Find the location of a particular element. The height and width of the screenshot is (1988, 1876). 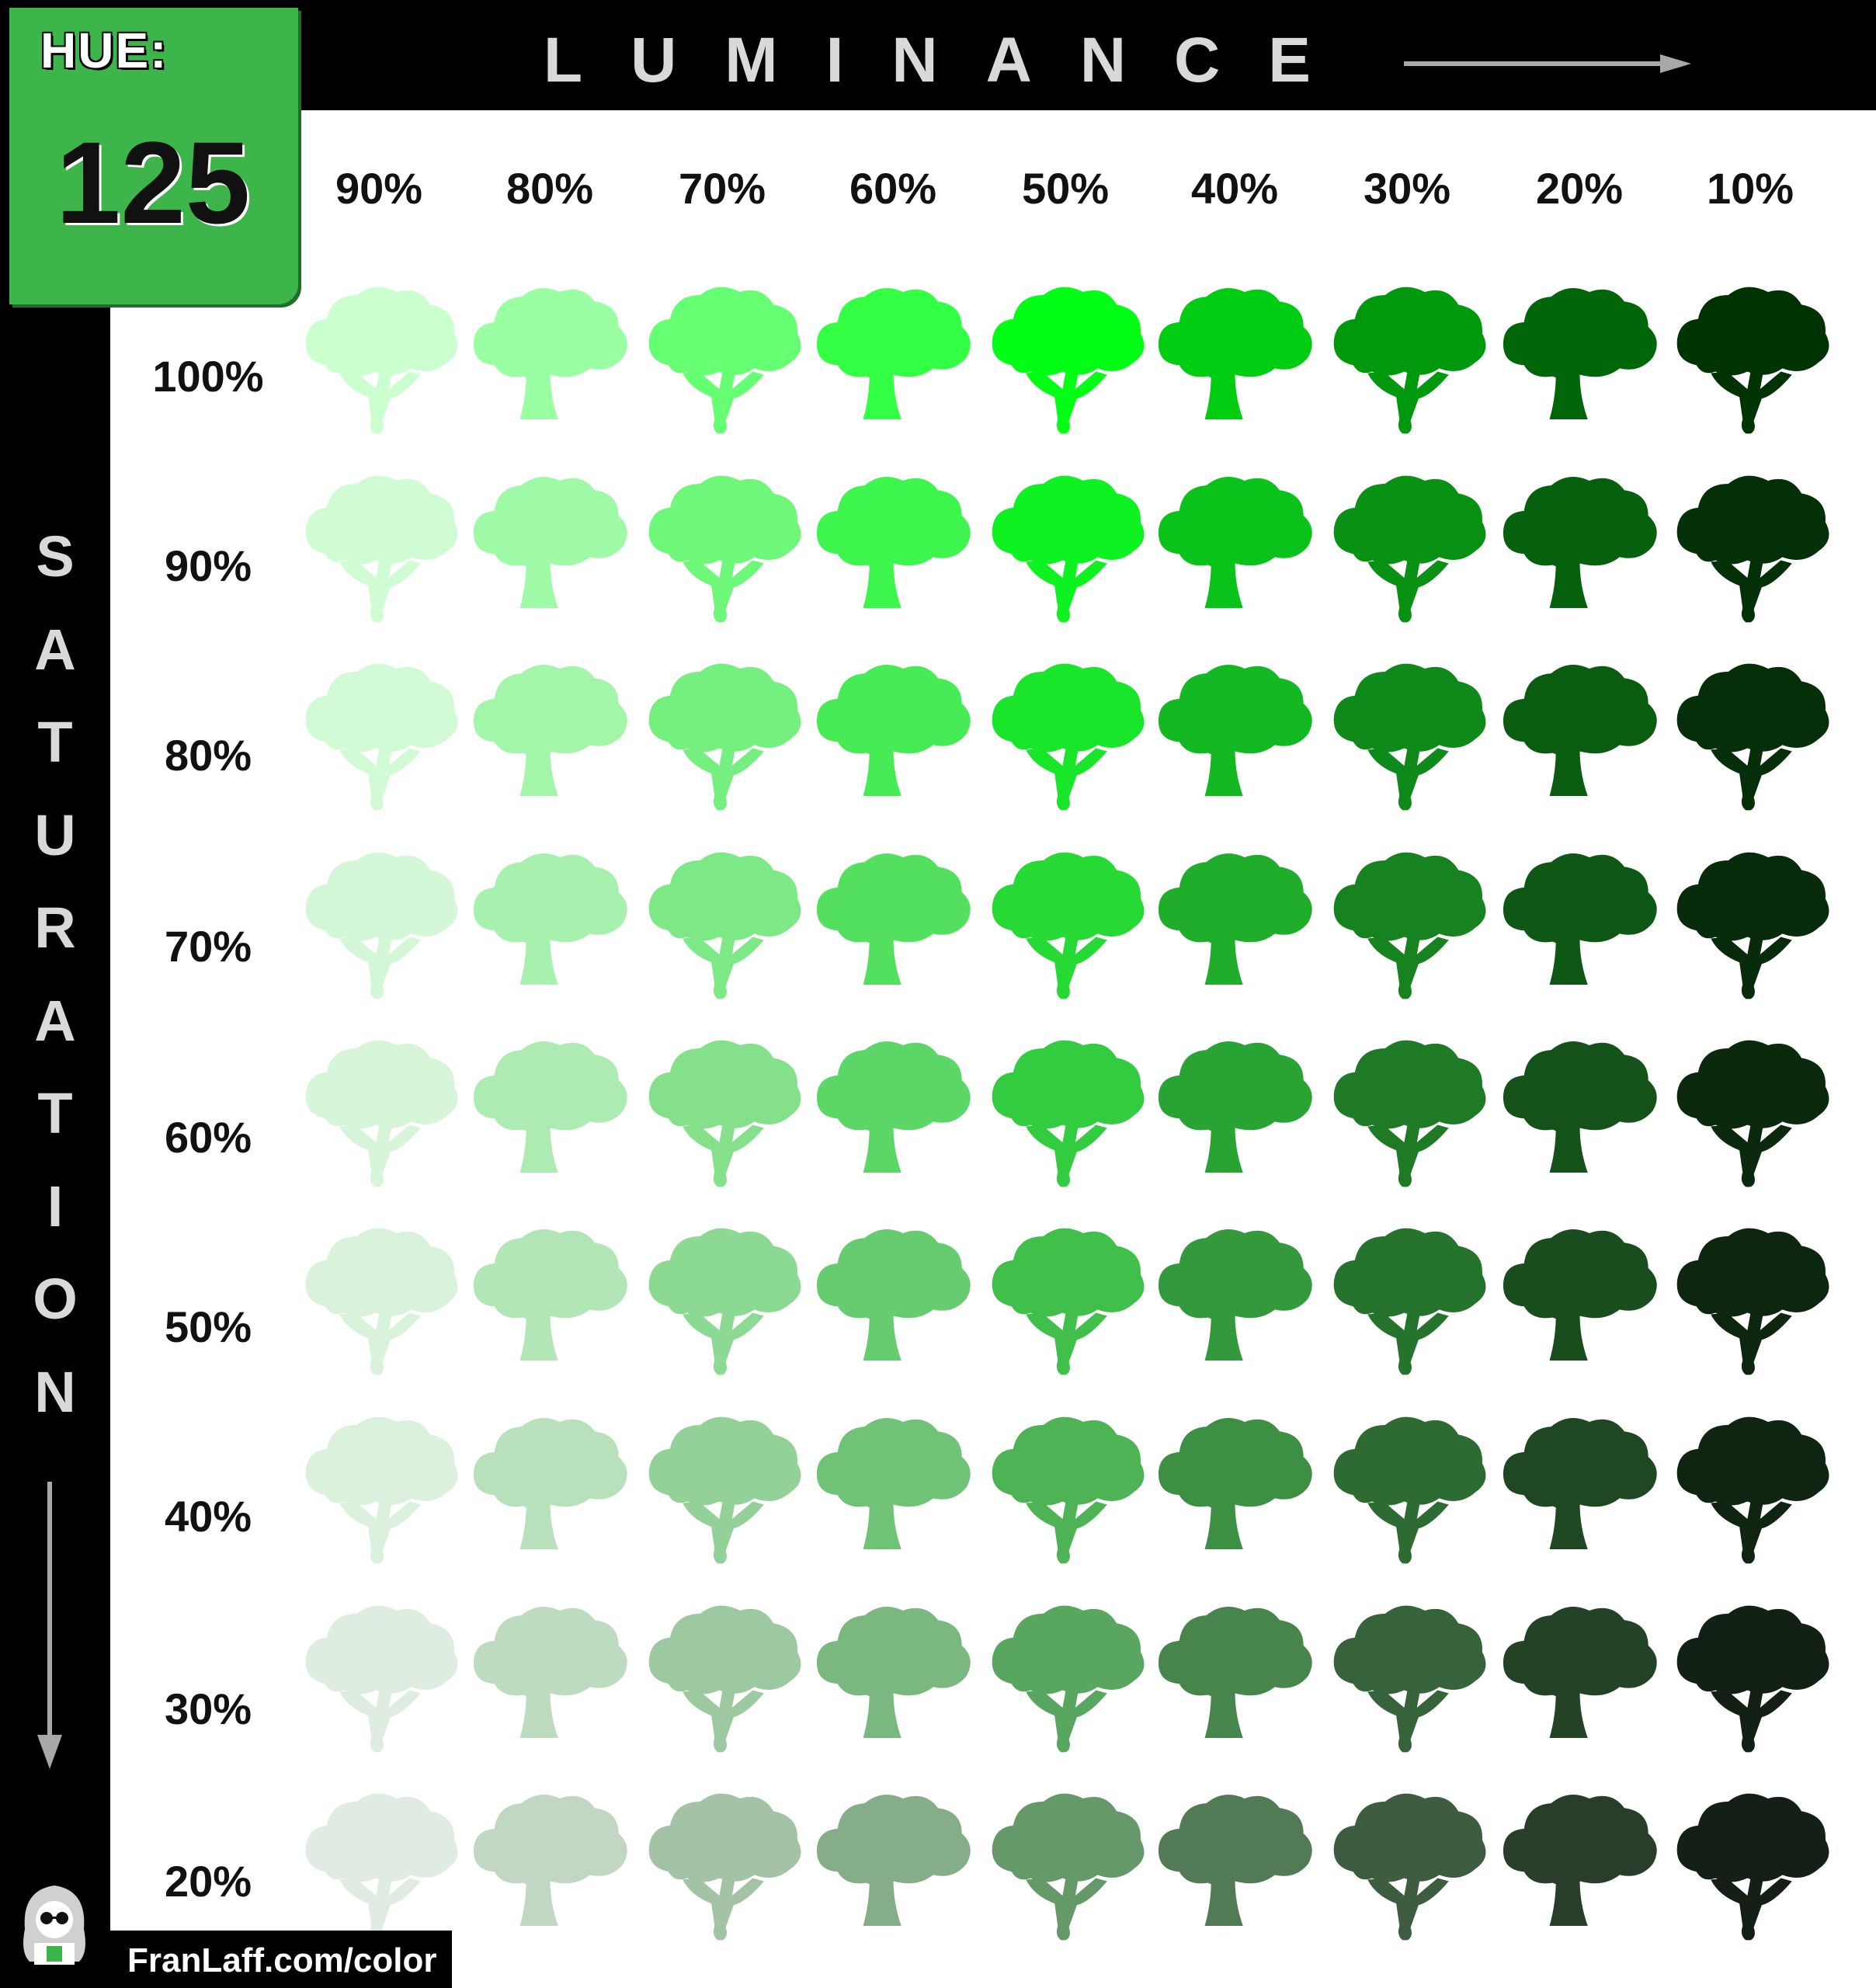

left-bar is located at coordinates (55, 994).